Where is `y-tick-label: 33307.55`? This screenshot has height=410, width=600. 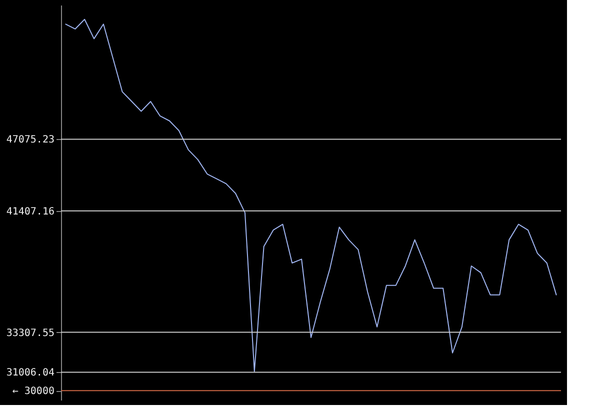
y-tick-label: 33307.55 is located at coordinates (30, 333).